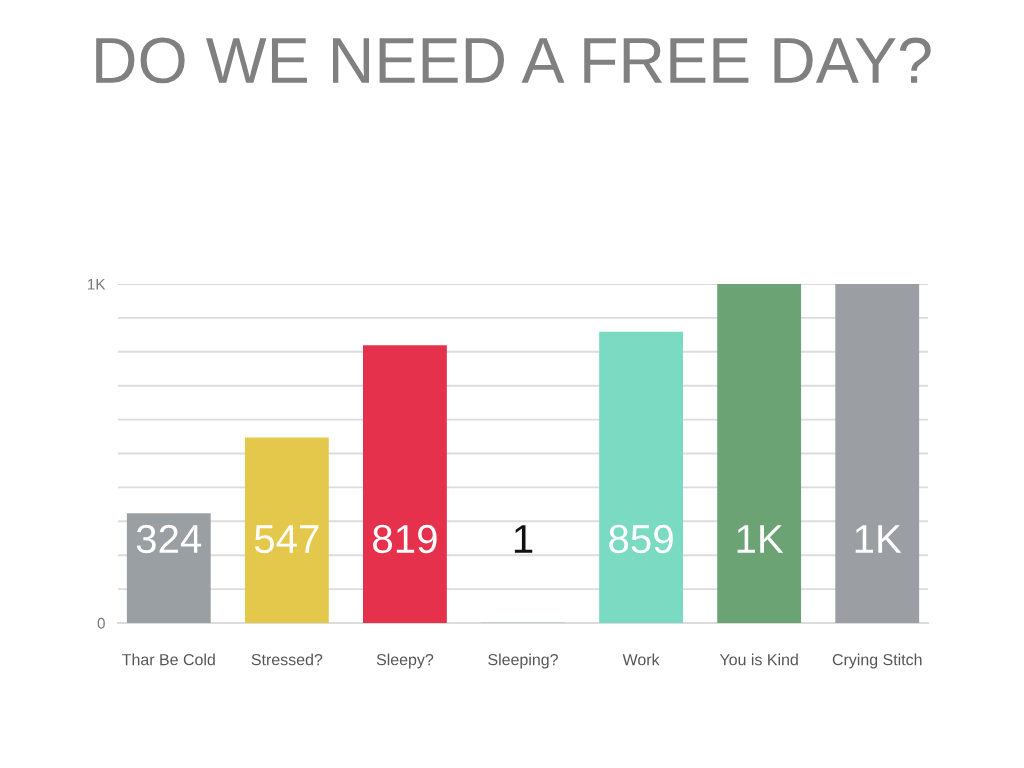 The width and height of the screenshot is (1024, 768). I want to click on x-tick-label: Stressed?, so click(287, 659).